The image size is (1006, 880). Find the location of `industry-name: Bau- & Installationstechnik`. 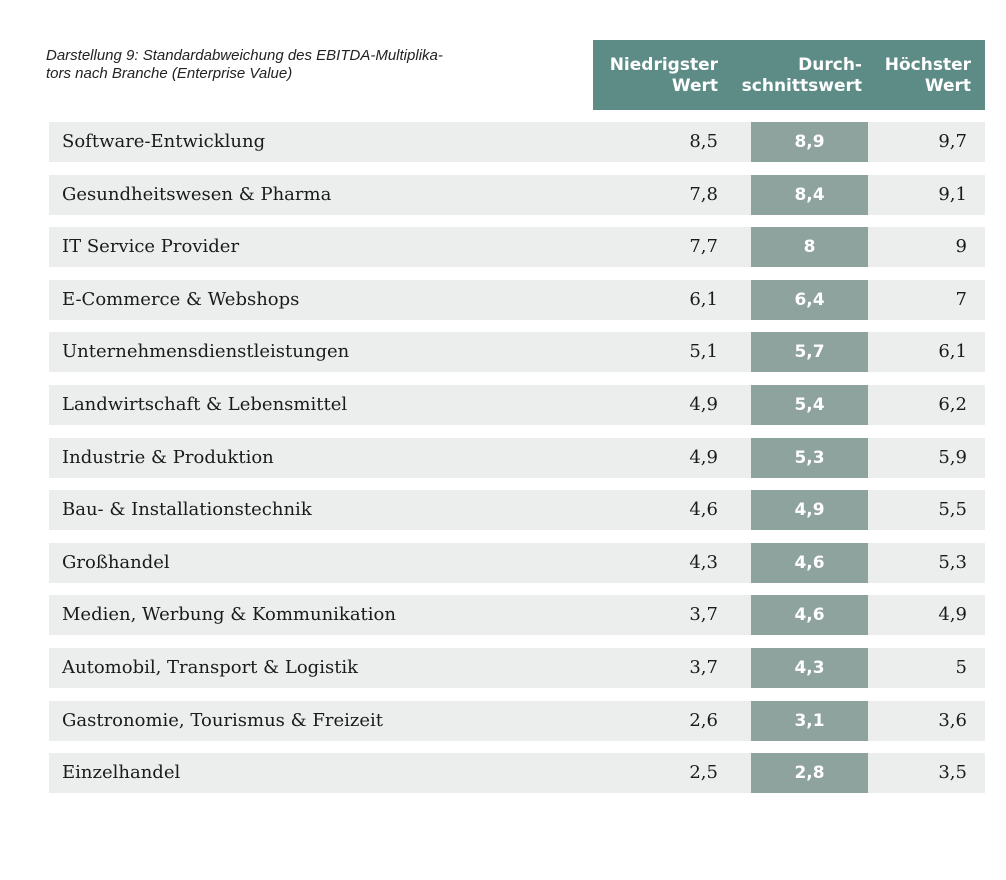

industry-name: Bau- & Installationstechnik is located at coordinates (187, 510).